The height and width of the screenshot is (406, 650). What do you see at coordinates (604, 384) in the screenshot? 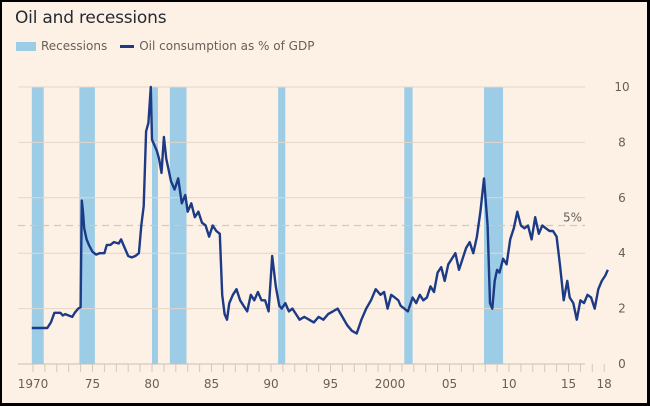
I see `x-tick-label: 18` at bounding box center [604, 384].